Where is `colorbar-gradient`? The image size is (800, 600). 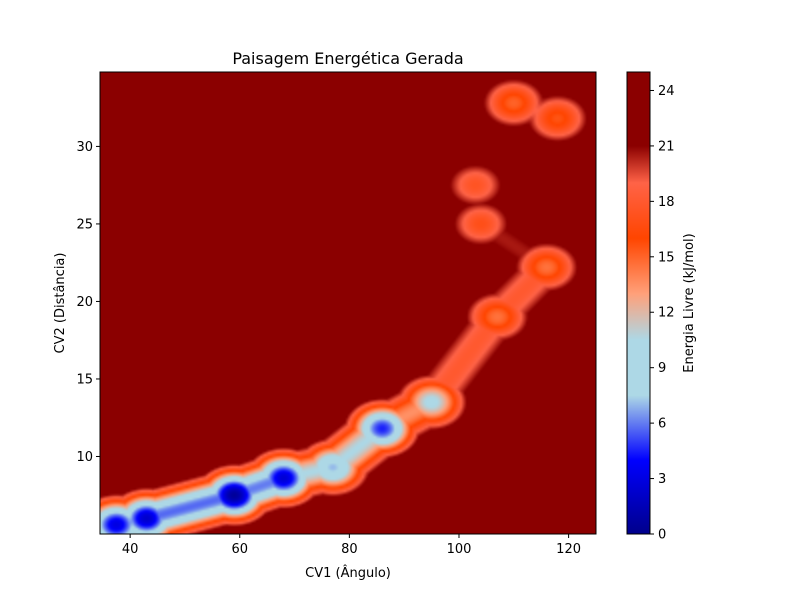
colorbar-gradient is located at coordinates (638, 303).